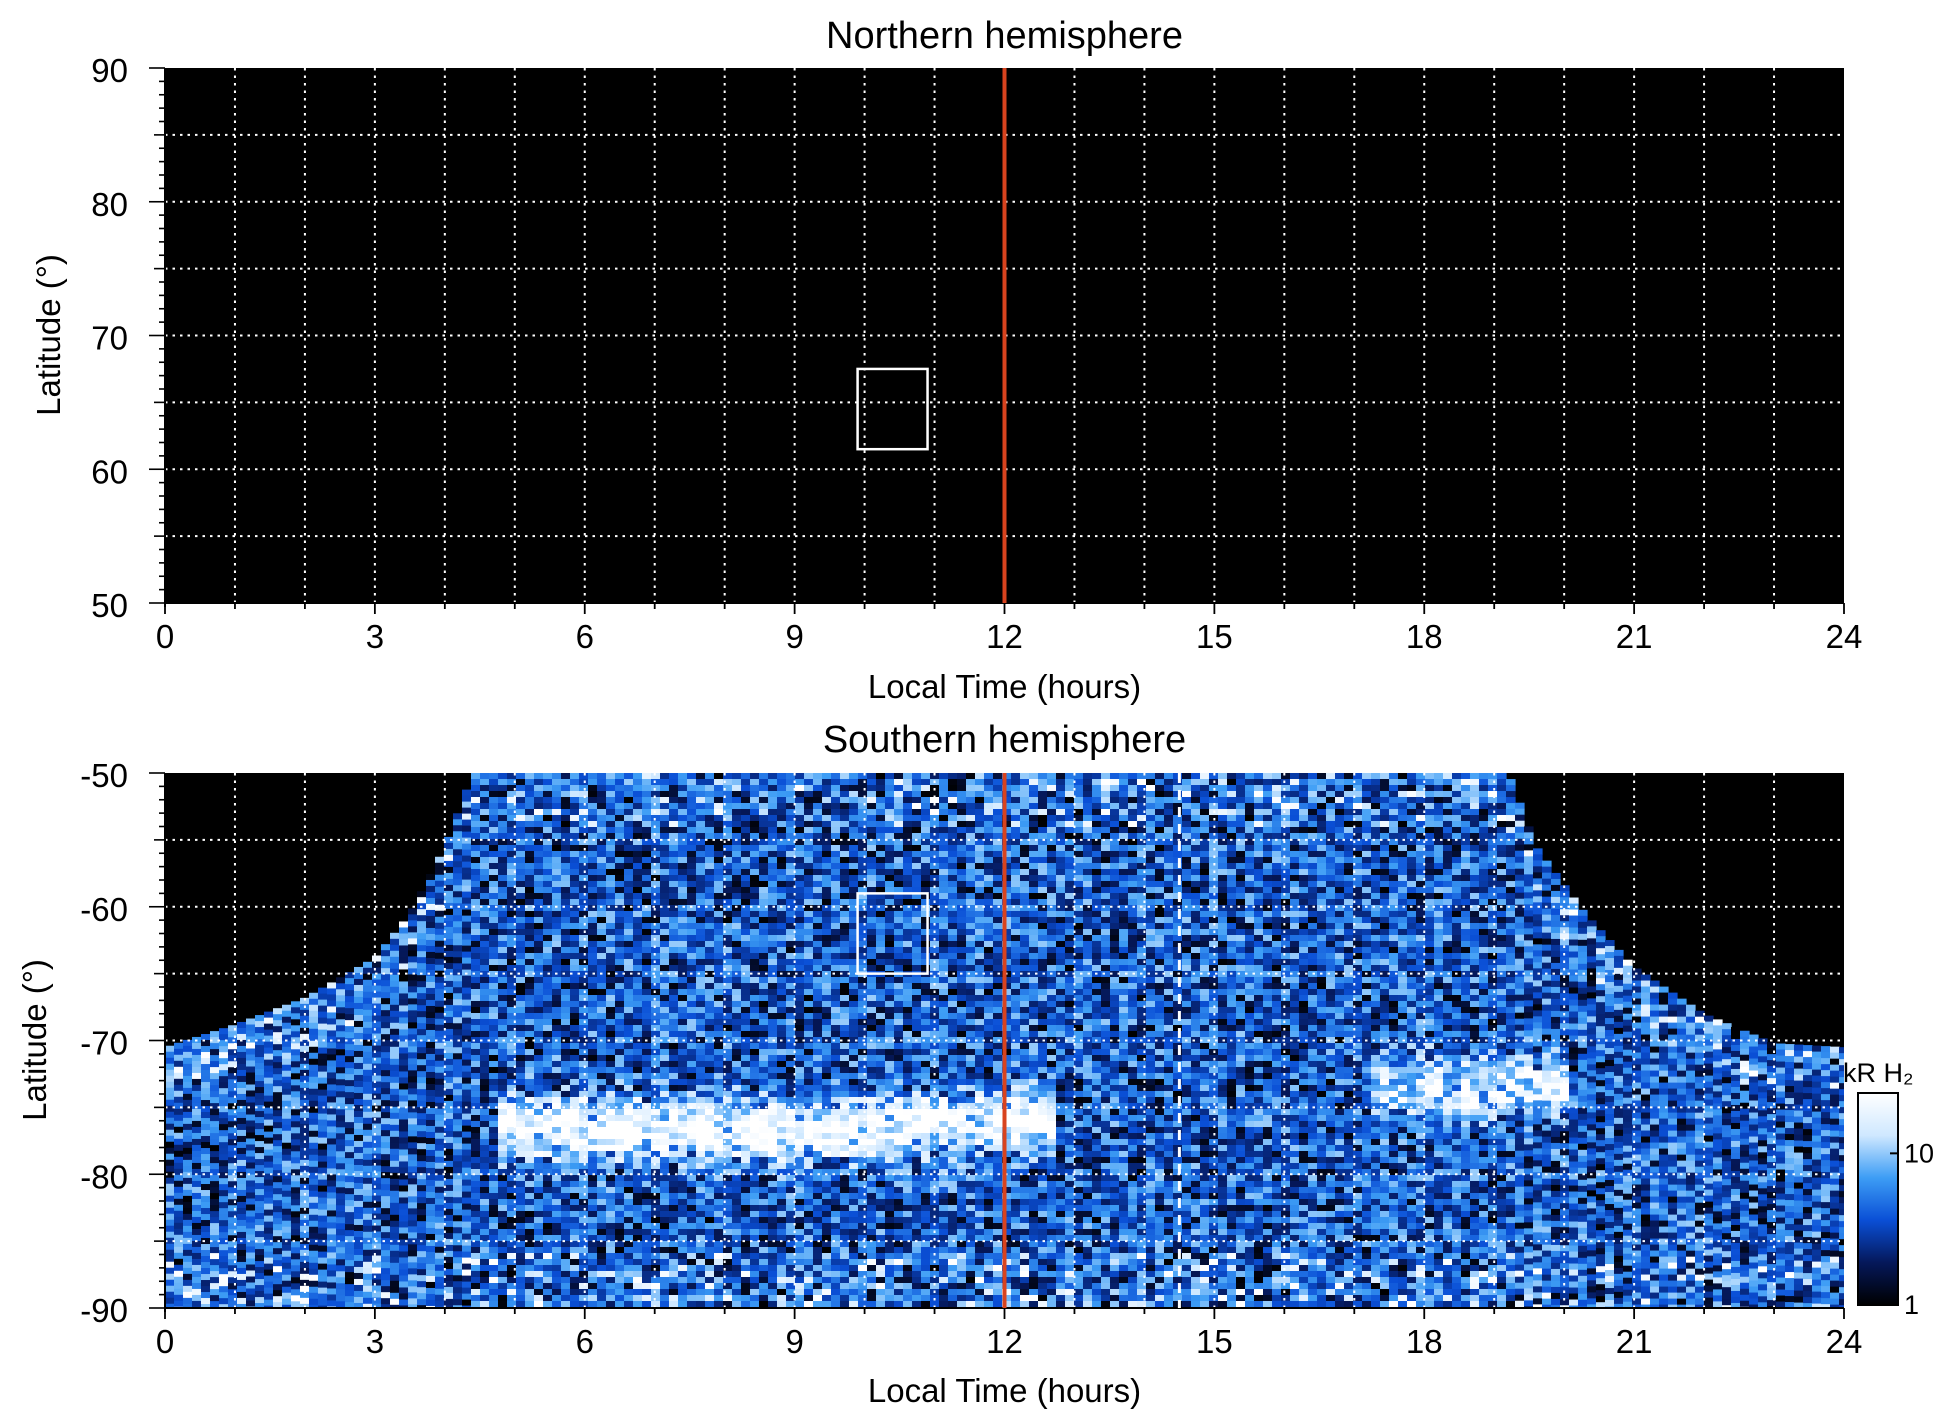 The image size is (1950, 1423). What do you see at coordinates (1004, 740) in the screenshot?
I see `south-title: Southern hemisphere` at bounding box center [1004, 740].